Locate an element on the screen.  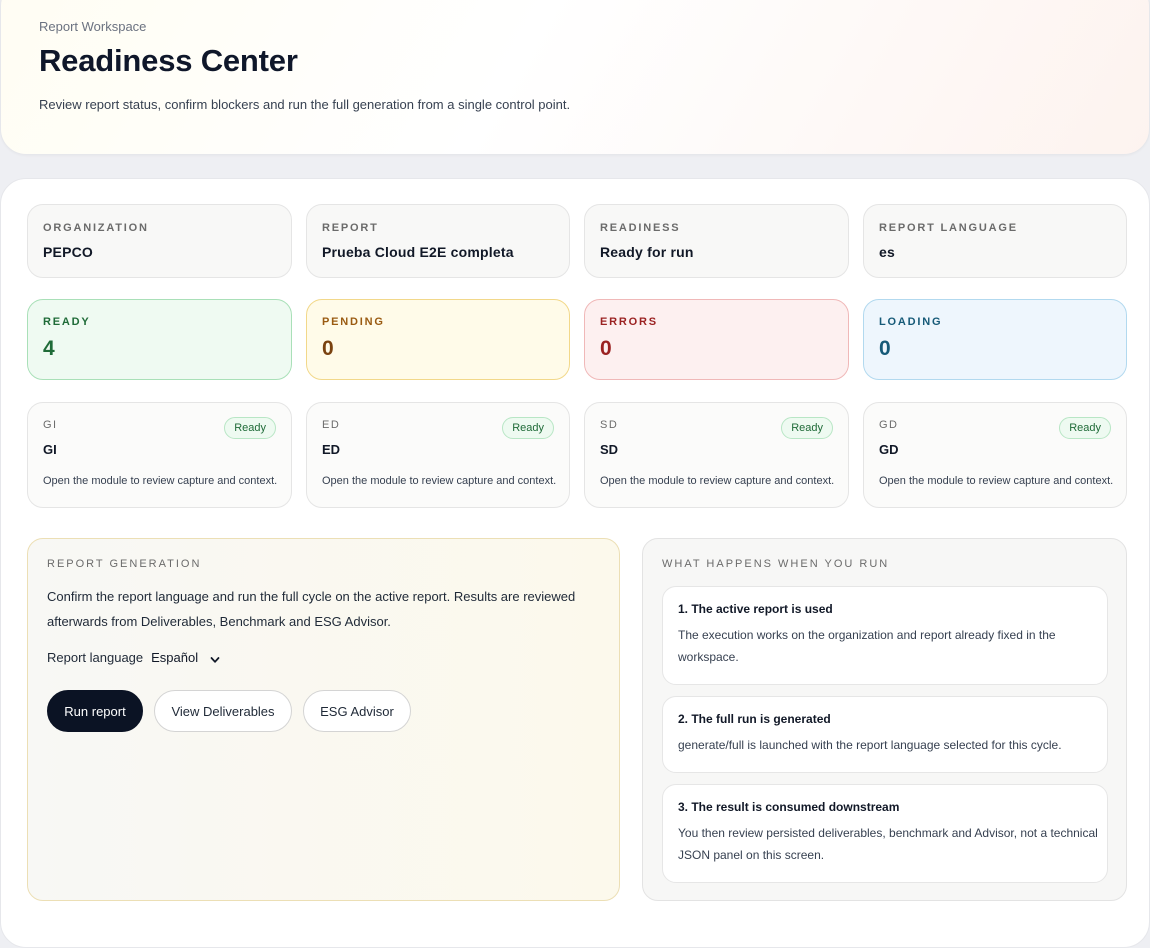
module-code: GI is located at coordinates (50, 425).